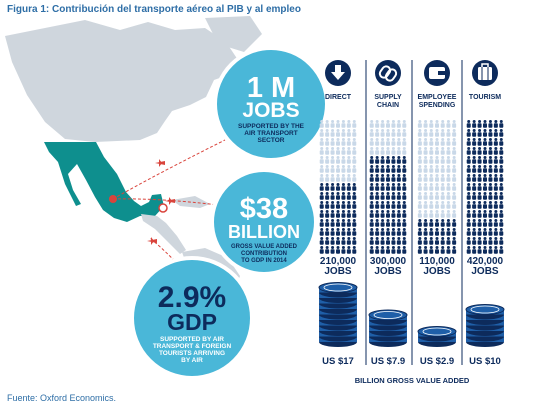  I want to click on jobs-line-3: SECTOR, so click(271, 140).